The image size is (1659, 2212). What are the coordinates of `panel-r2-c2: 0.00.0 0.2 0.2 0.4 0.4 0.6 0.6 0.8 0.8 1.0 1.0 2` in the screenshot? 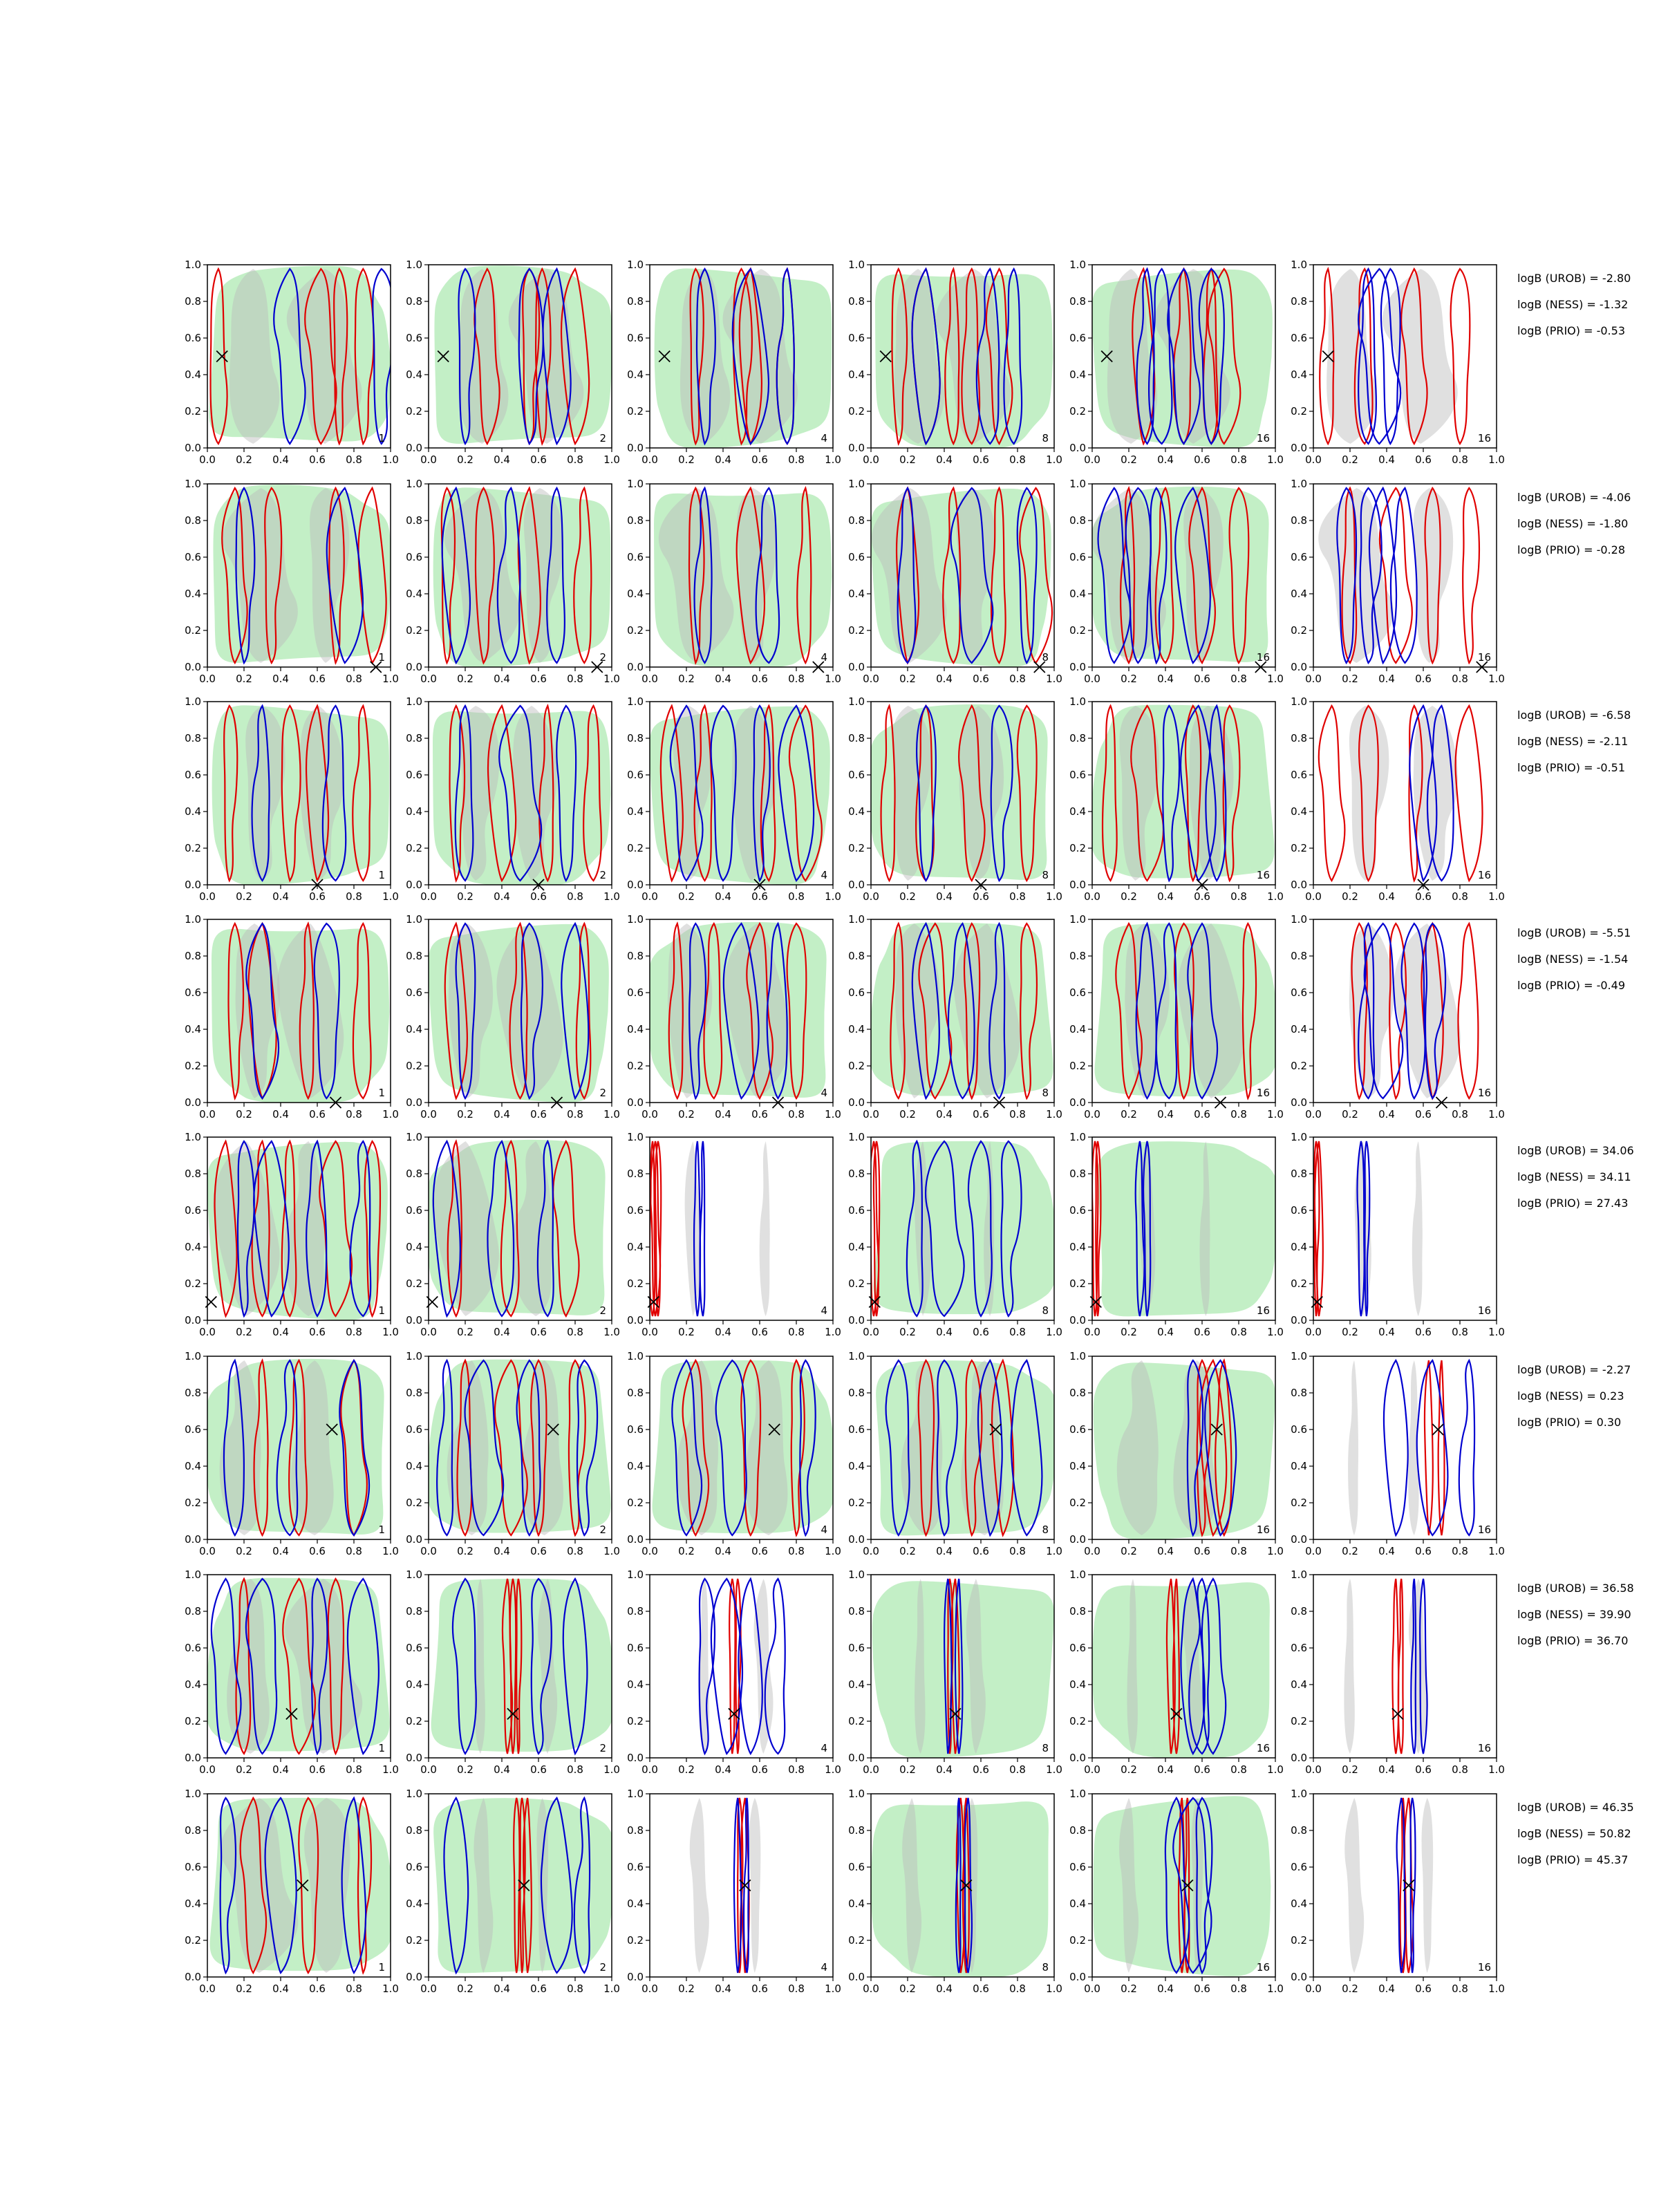 It's located at (513, 581).